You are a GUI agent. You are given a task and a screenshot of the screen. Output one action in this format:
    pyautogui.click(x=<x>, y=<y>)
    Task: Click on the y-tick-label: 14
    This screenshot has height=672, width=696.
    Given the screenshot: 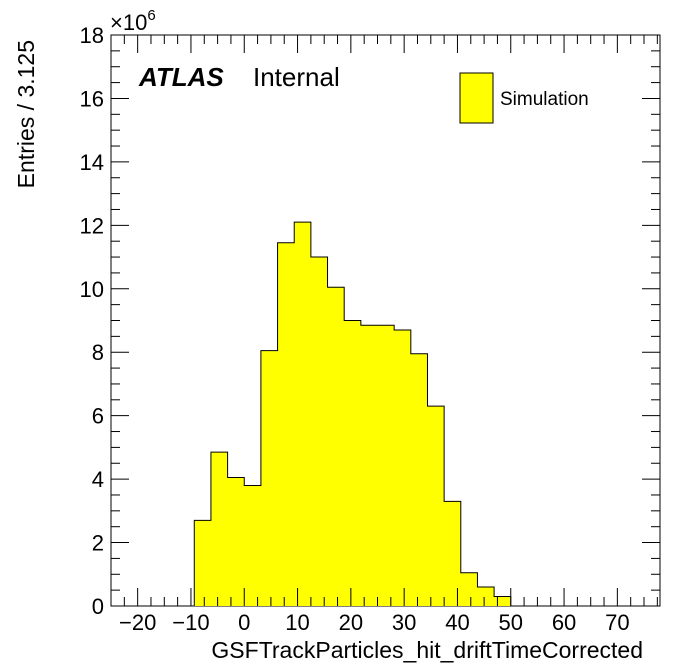 What is the action you would take?
    pyautogui.click(x=92, y=162)
    